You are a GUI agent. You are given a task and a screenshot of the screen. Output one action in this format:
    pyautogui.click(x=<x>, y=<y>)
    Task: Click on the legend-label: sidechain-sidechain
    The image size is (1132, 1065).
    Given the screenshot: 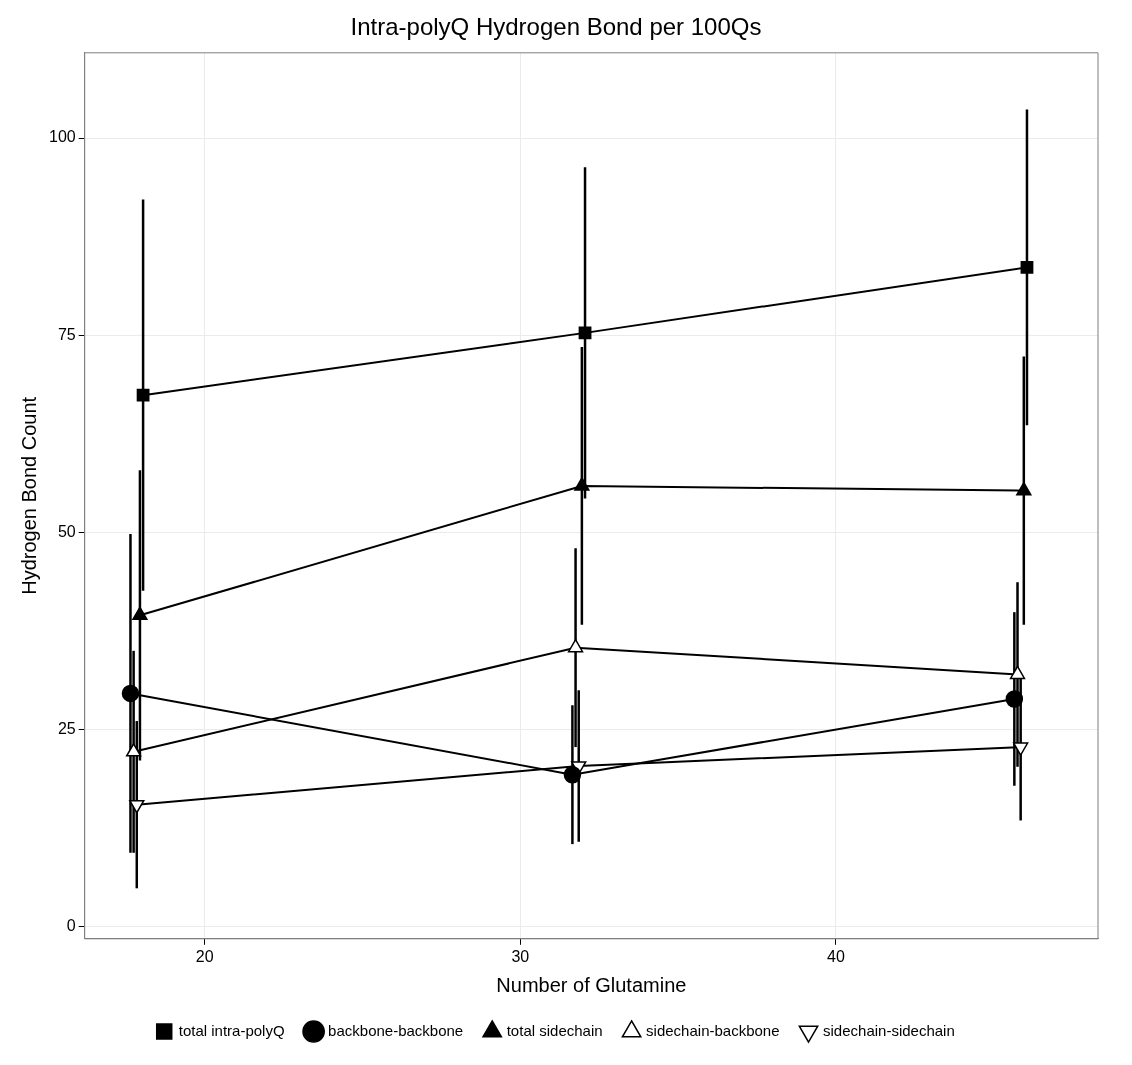 What is the action you would take?
    pyautogui.click(x=889, y=1030)
    